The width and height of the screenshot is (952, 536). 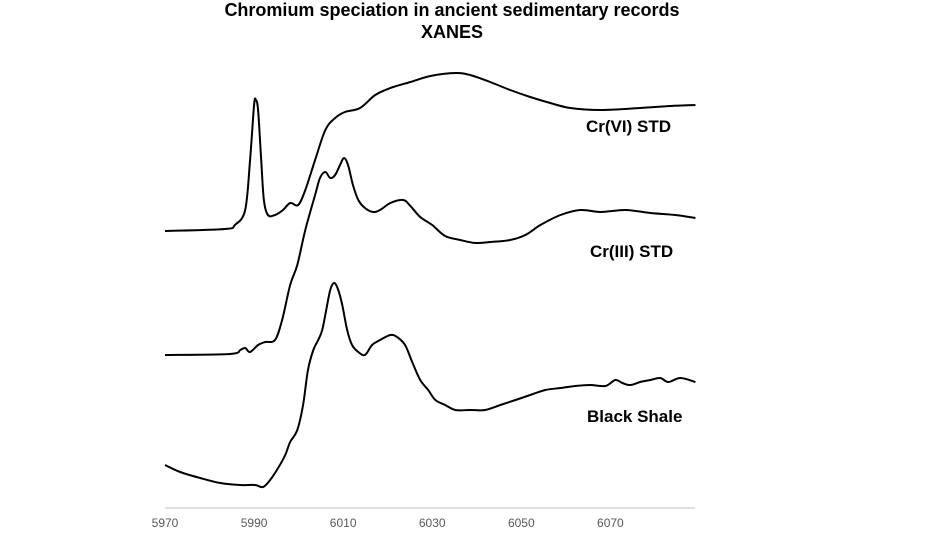 I want to click on x-tick-label: 6010, so click(x=343, y=523).